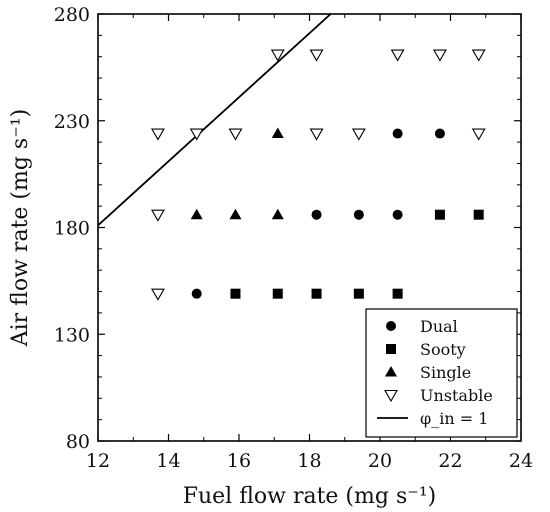 The width and height of the screenshot is (550, 512). Describe the element at coordinates (72, 335) in the screenshot. I see `y-tick-label: 130` at that location.